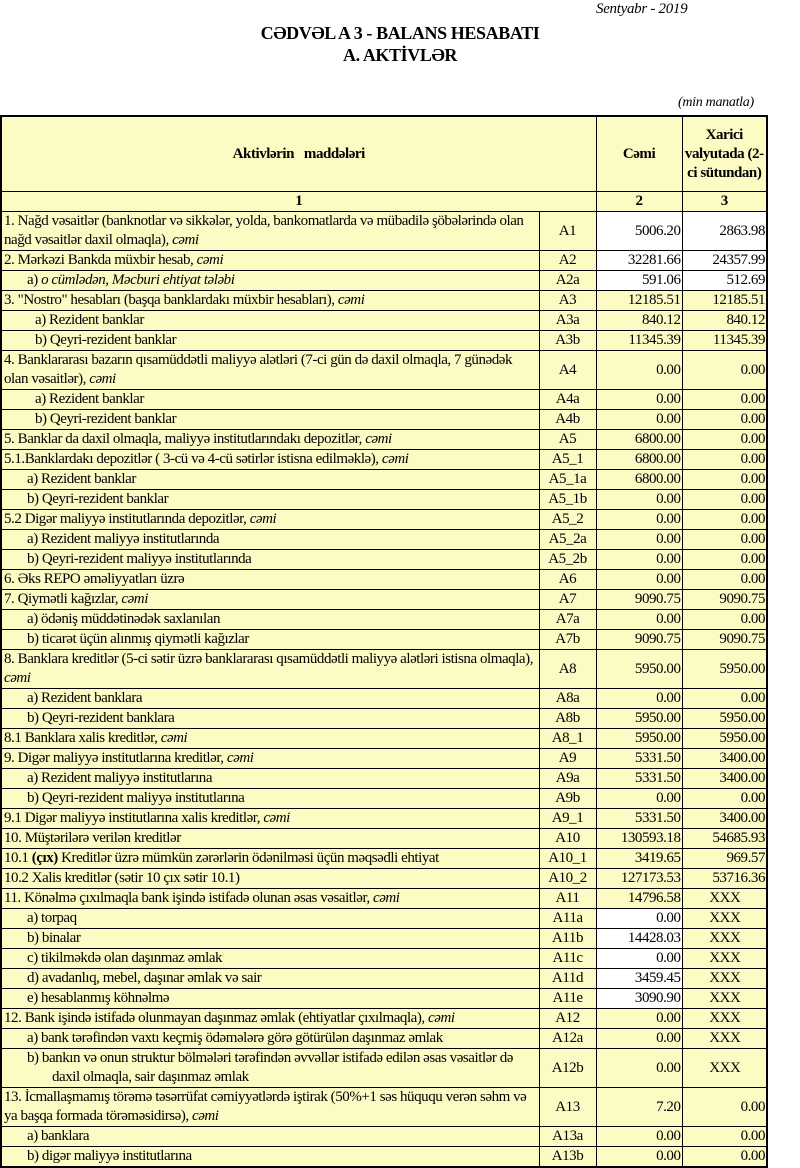 The height and width of the screenshot is (1168, 800). What do you see at coordinates (567, 838) in the screenshot?
I see `row-code: A10` at bounding box center [567, 838].